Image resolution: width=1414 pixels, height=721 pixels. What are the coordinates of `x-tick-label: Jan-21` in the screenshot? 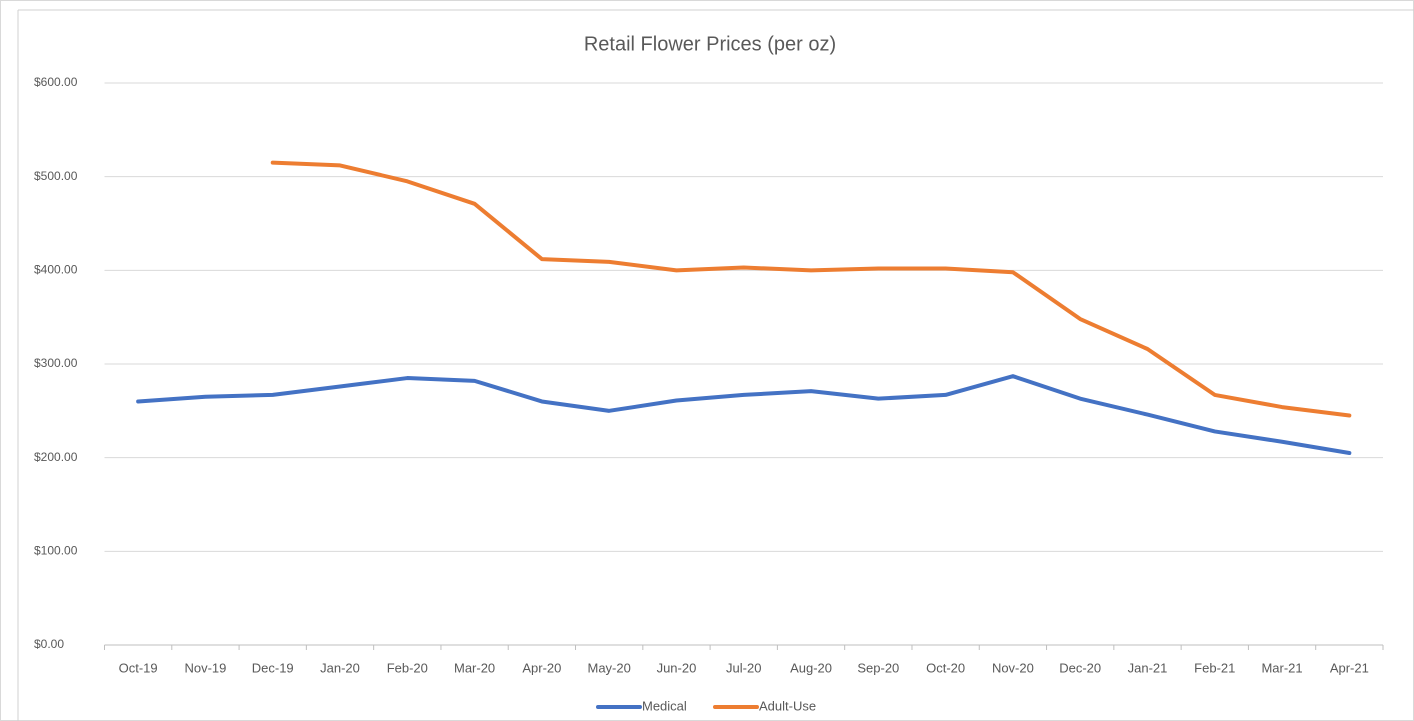 It's located at (1148, 667).